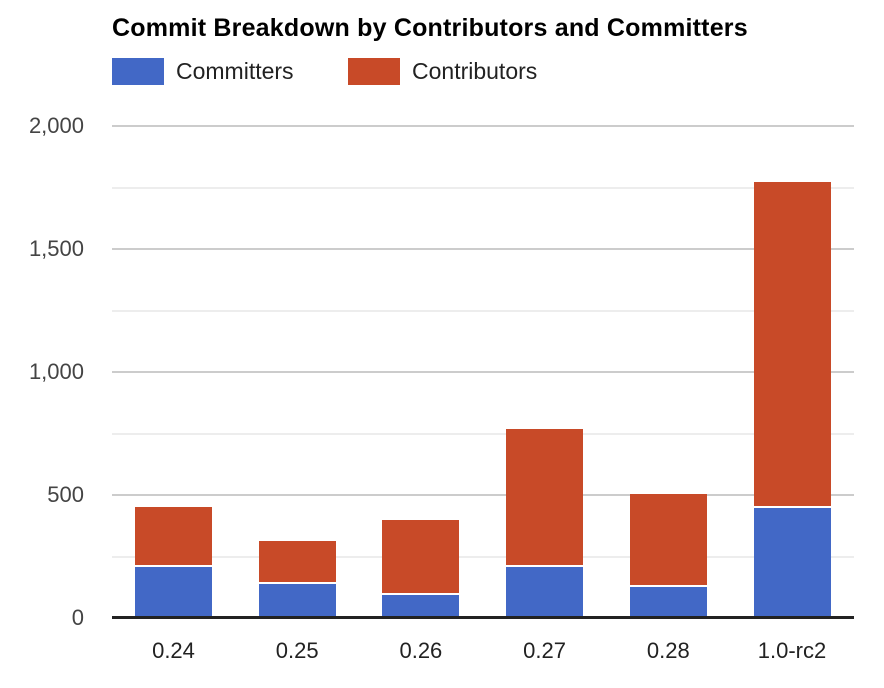 The image size is (884, 688). I want to click on y-tick-label-1500: 1,500, so click(56, 248).